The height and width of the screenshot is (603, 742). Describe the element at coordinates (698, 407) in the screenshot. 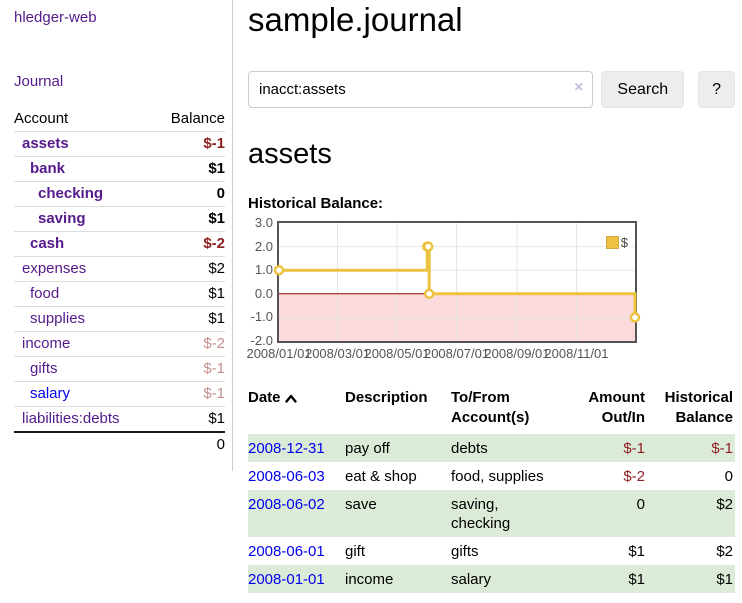

I see `register-col-balance: Historical Balance` at that location.